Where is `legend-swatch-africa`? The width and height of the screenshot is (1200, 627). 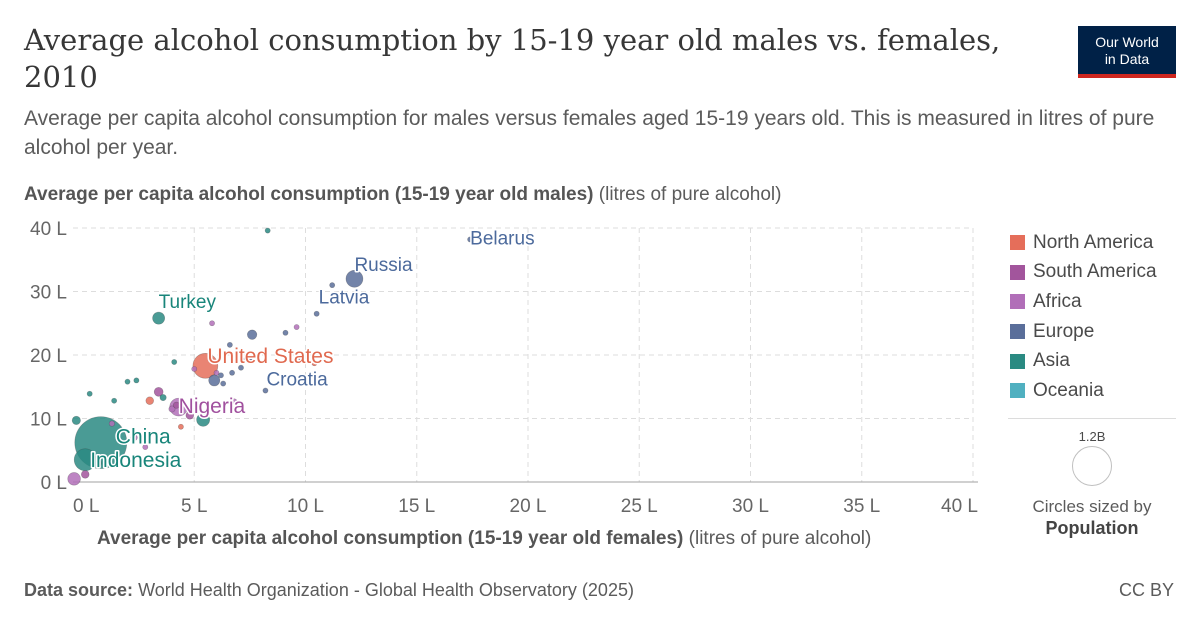 legend-swatch-africa is located at coordinates (1017, 302).